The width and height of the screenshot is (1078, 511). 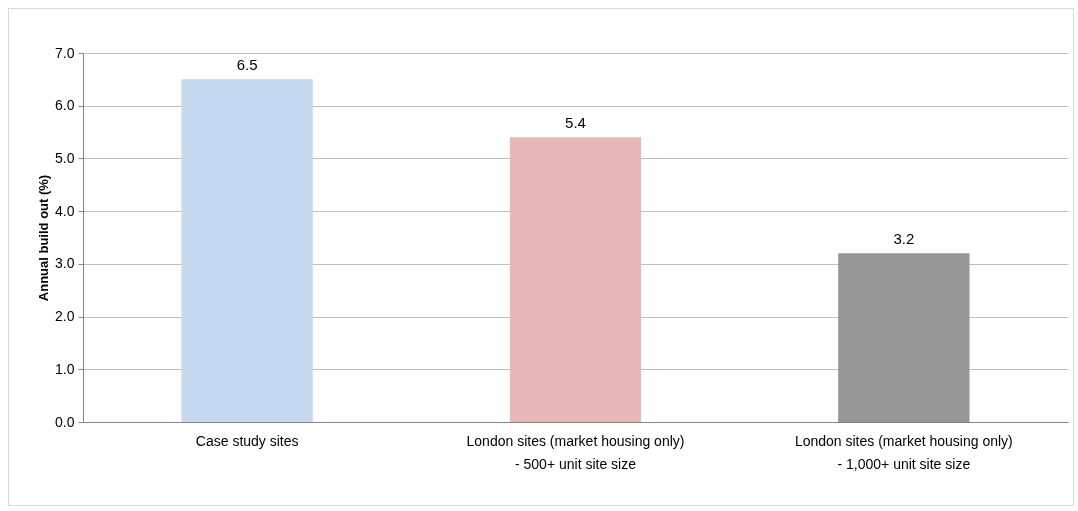 What do you see at coordinates (903, 452) in the screenshot?
I see `x-tick-label: London sites (market housing only) - 1,000+ unit site size` at bounding box center [903, 452].